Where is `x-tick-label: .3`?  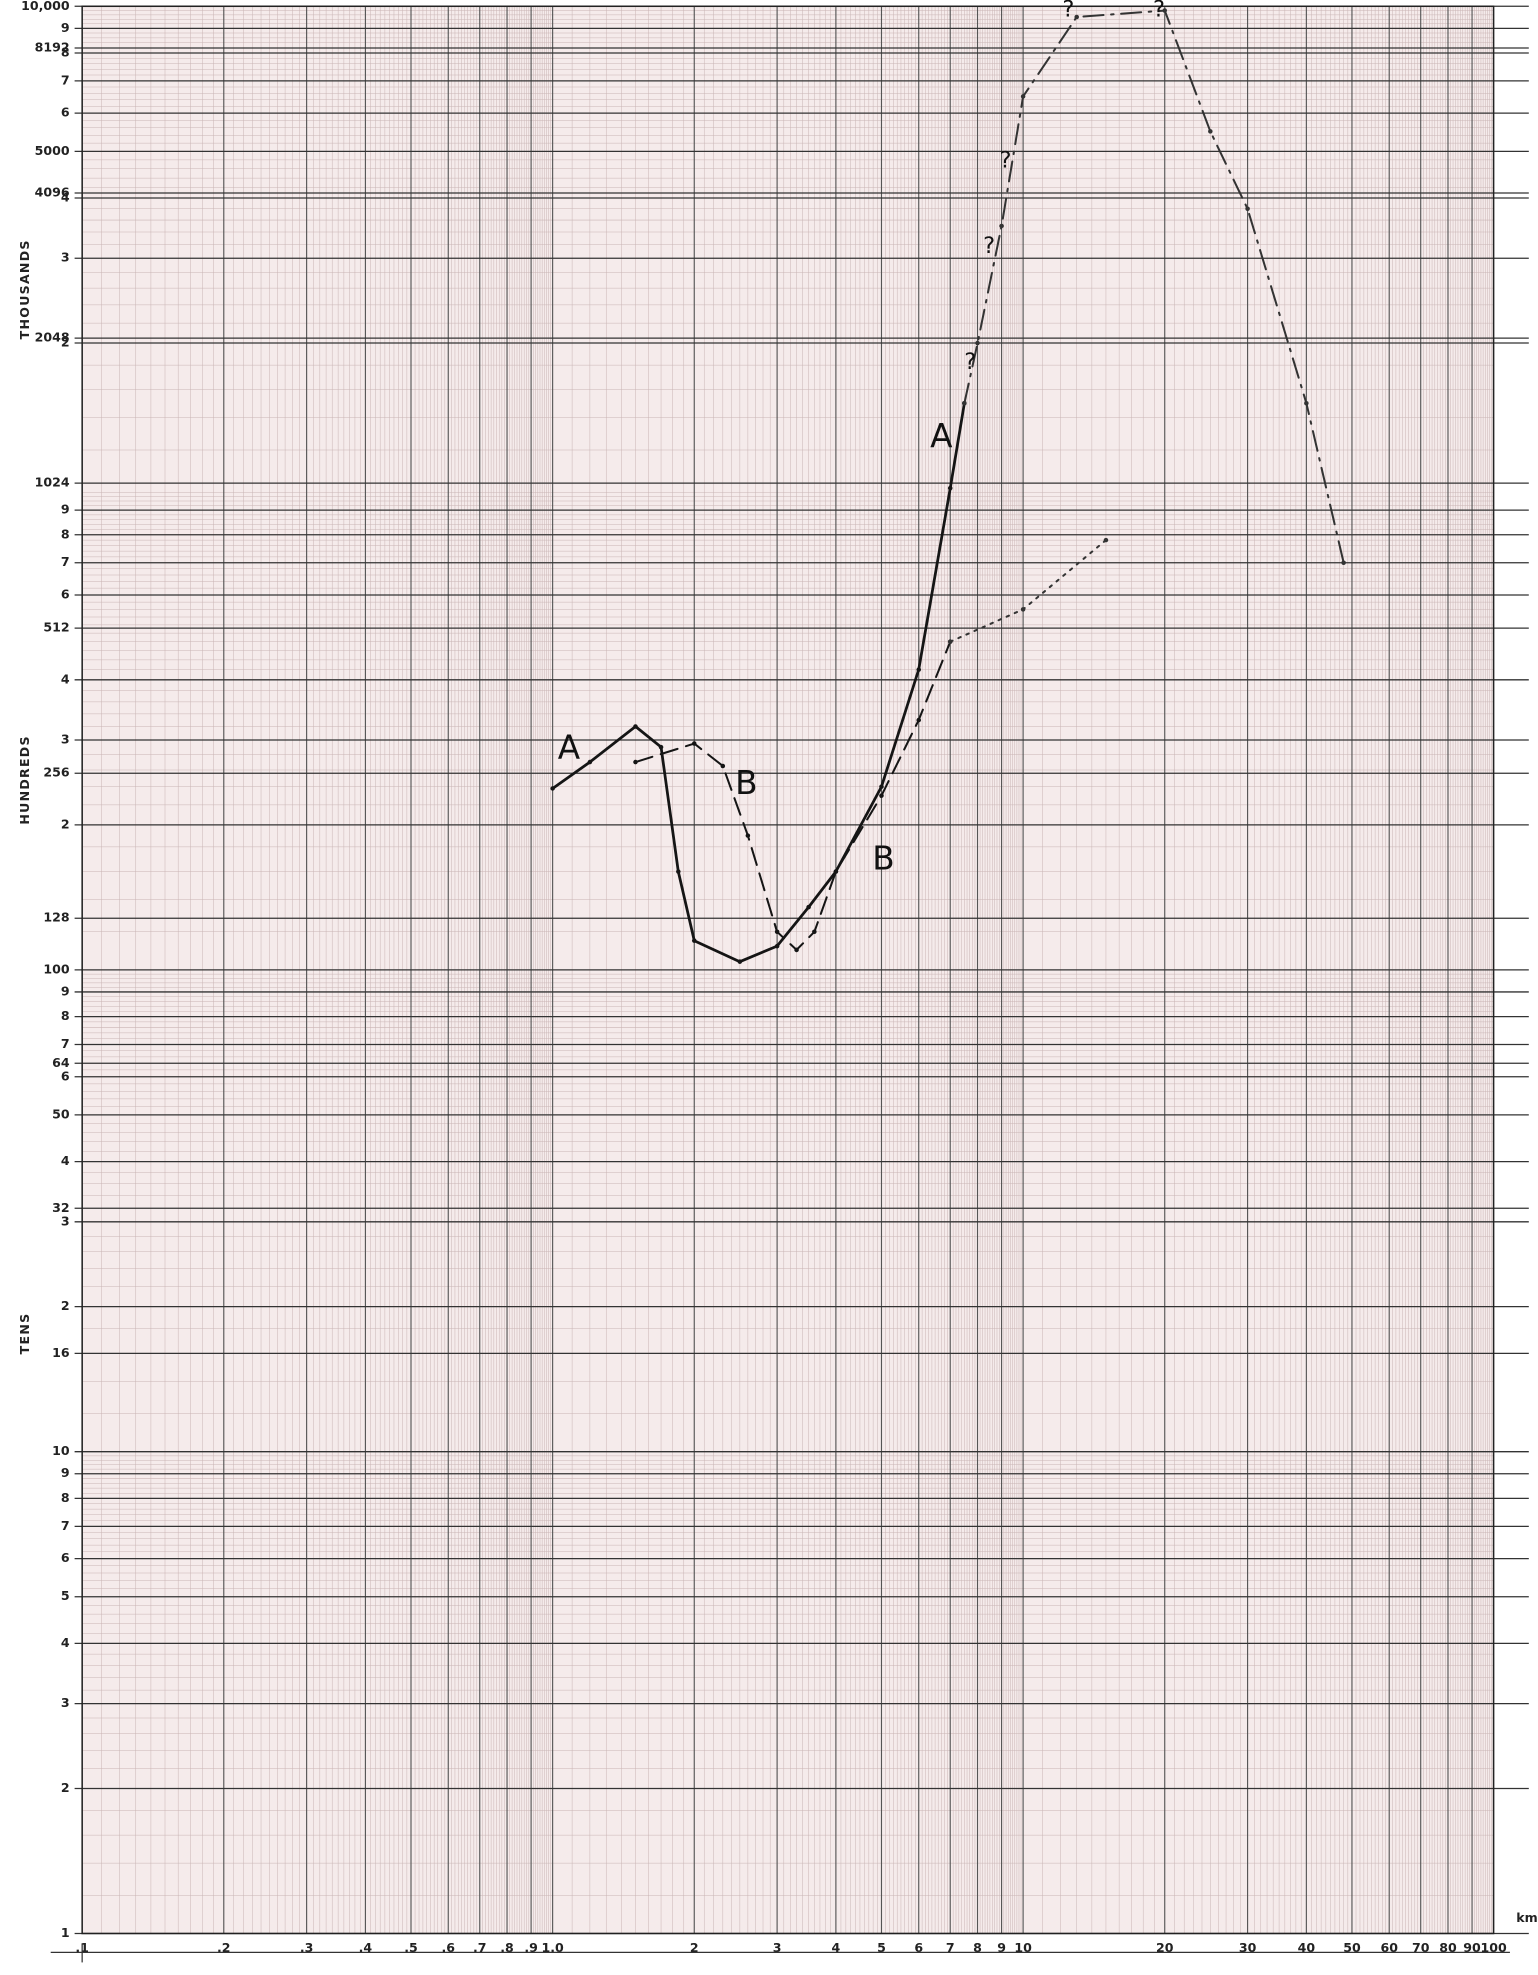
x-tick-label: .3 is located at coordinates (307, 1947).